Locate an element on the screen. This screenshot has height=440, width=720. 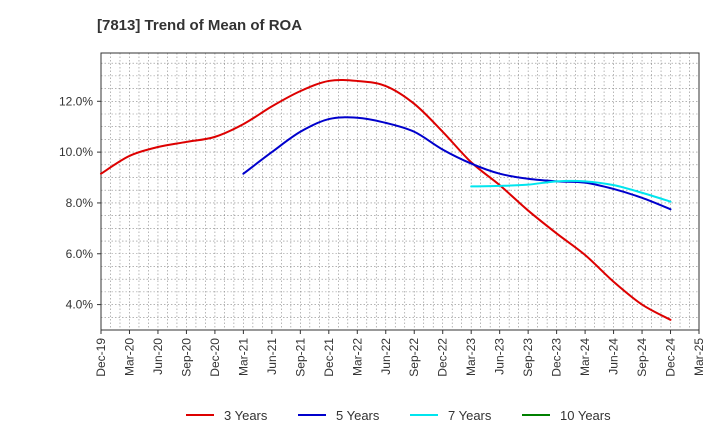
x-tick-label: Sep-20 is located at coordinates (186, 357).